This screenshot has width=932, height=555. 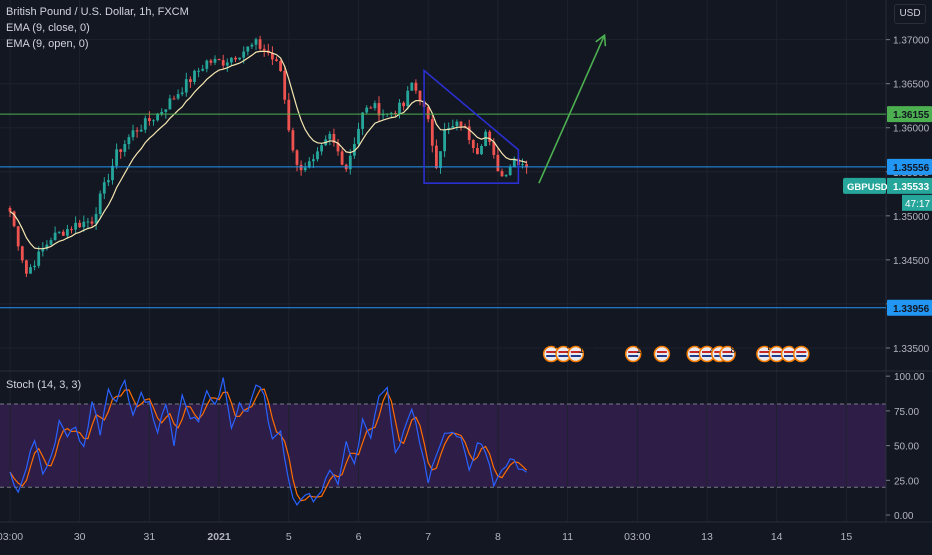 I want to click on symbol-label, so click(x=864, y=185).